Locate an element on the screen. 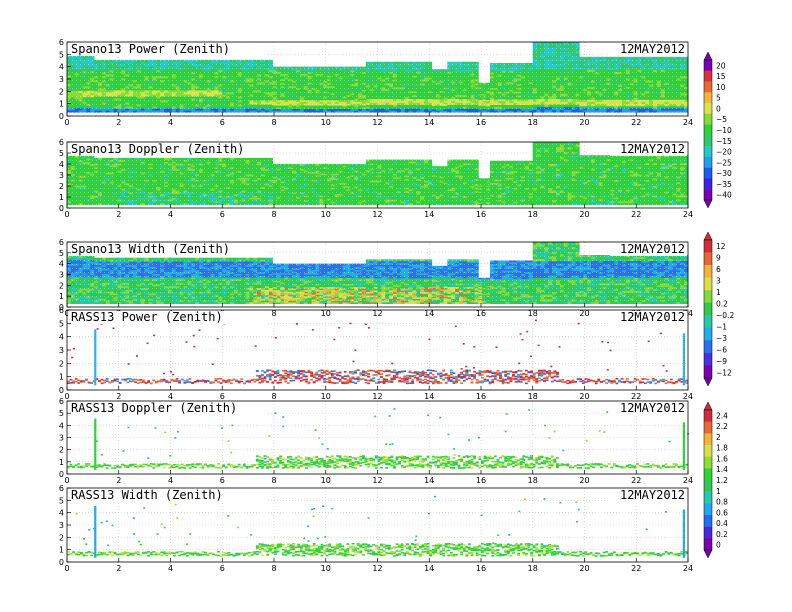  colorbar-label: −1 is located at coordinates (721, 326).